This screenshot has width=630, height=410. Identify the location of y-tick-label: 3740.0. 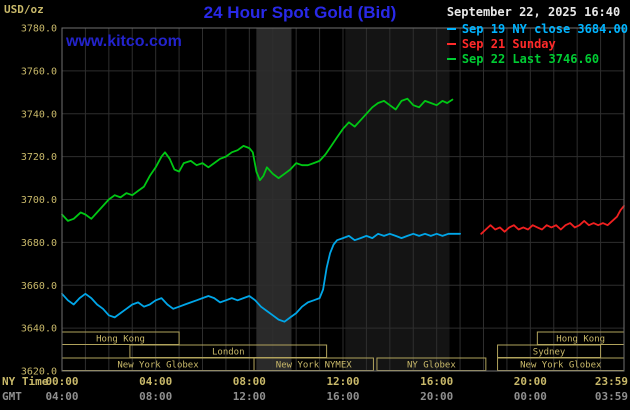
(39, 114).